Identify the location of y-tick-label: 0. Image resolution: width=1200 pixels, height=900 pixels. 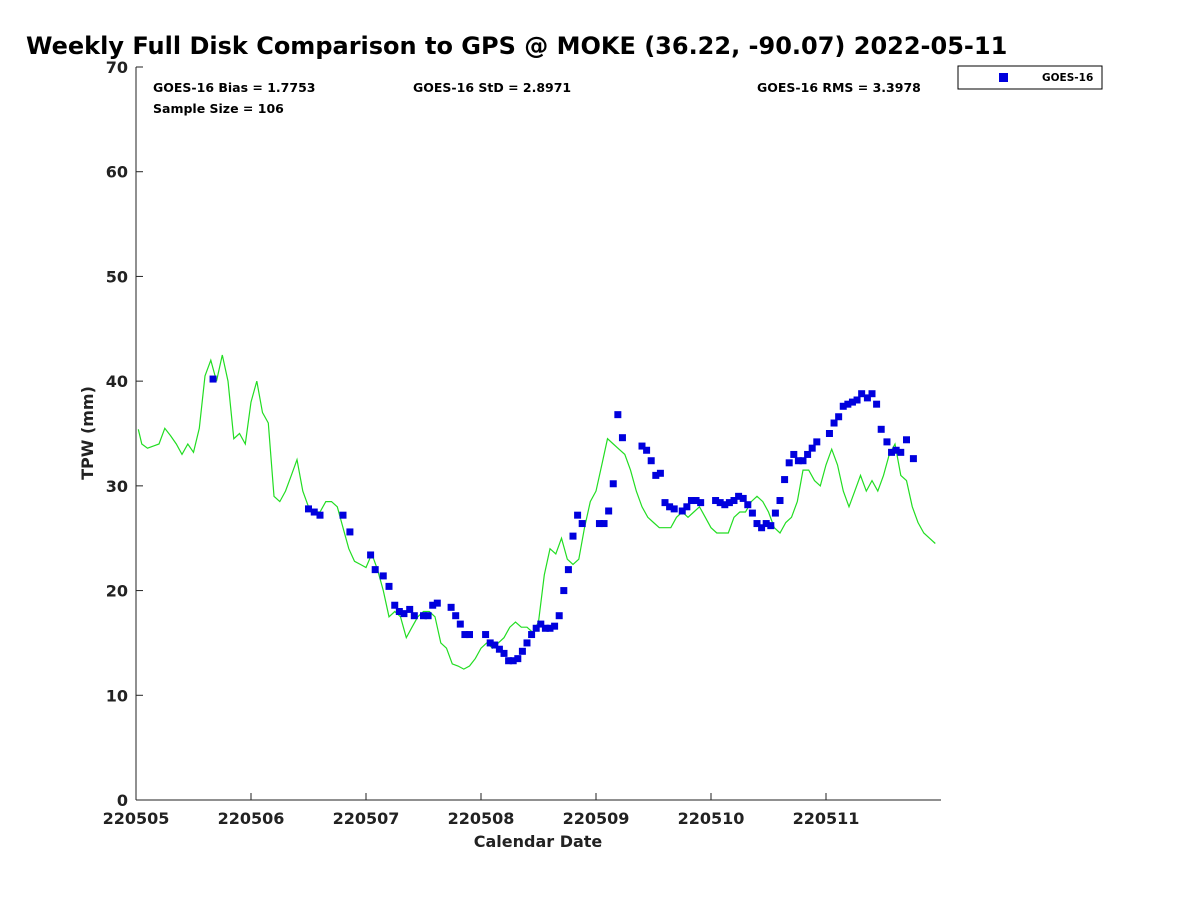
(122, 800).